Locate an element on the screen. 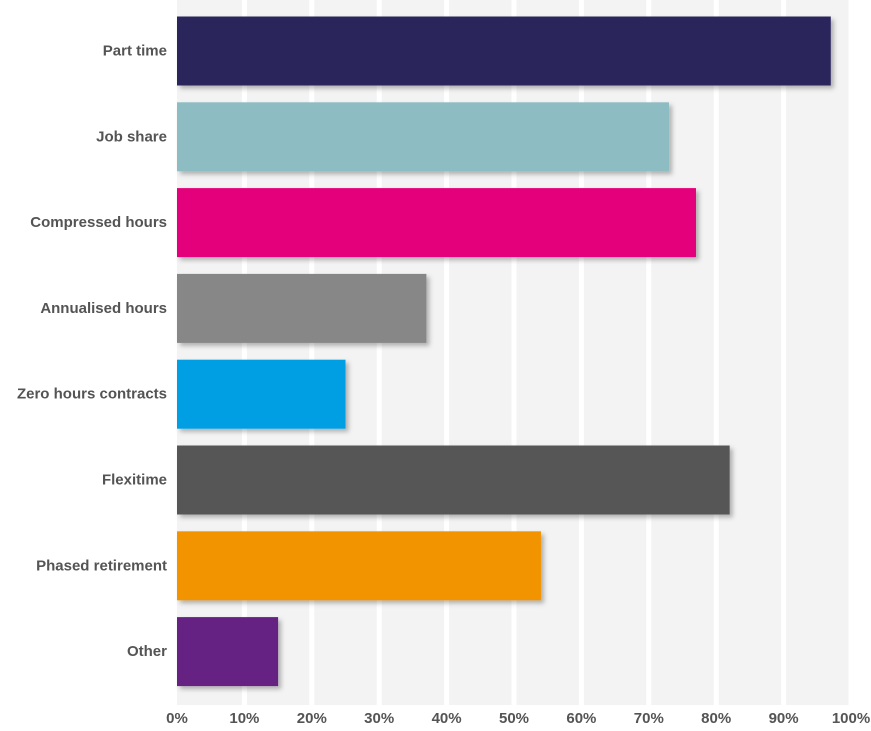 This screenshot has width=871, height=731. x-tick-label-100: 100% is located at coordinates (851, 718).